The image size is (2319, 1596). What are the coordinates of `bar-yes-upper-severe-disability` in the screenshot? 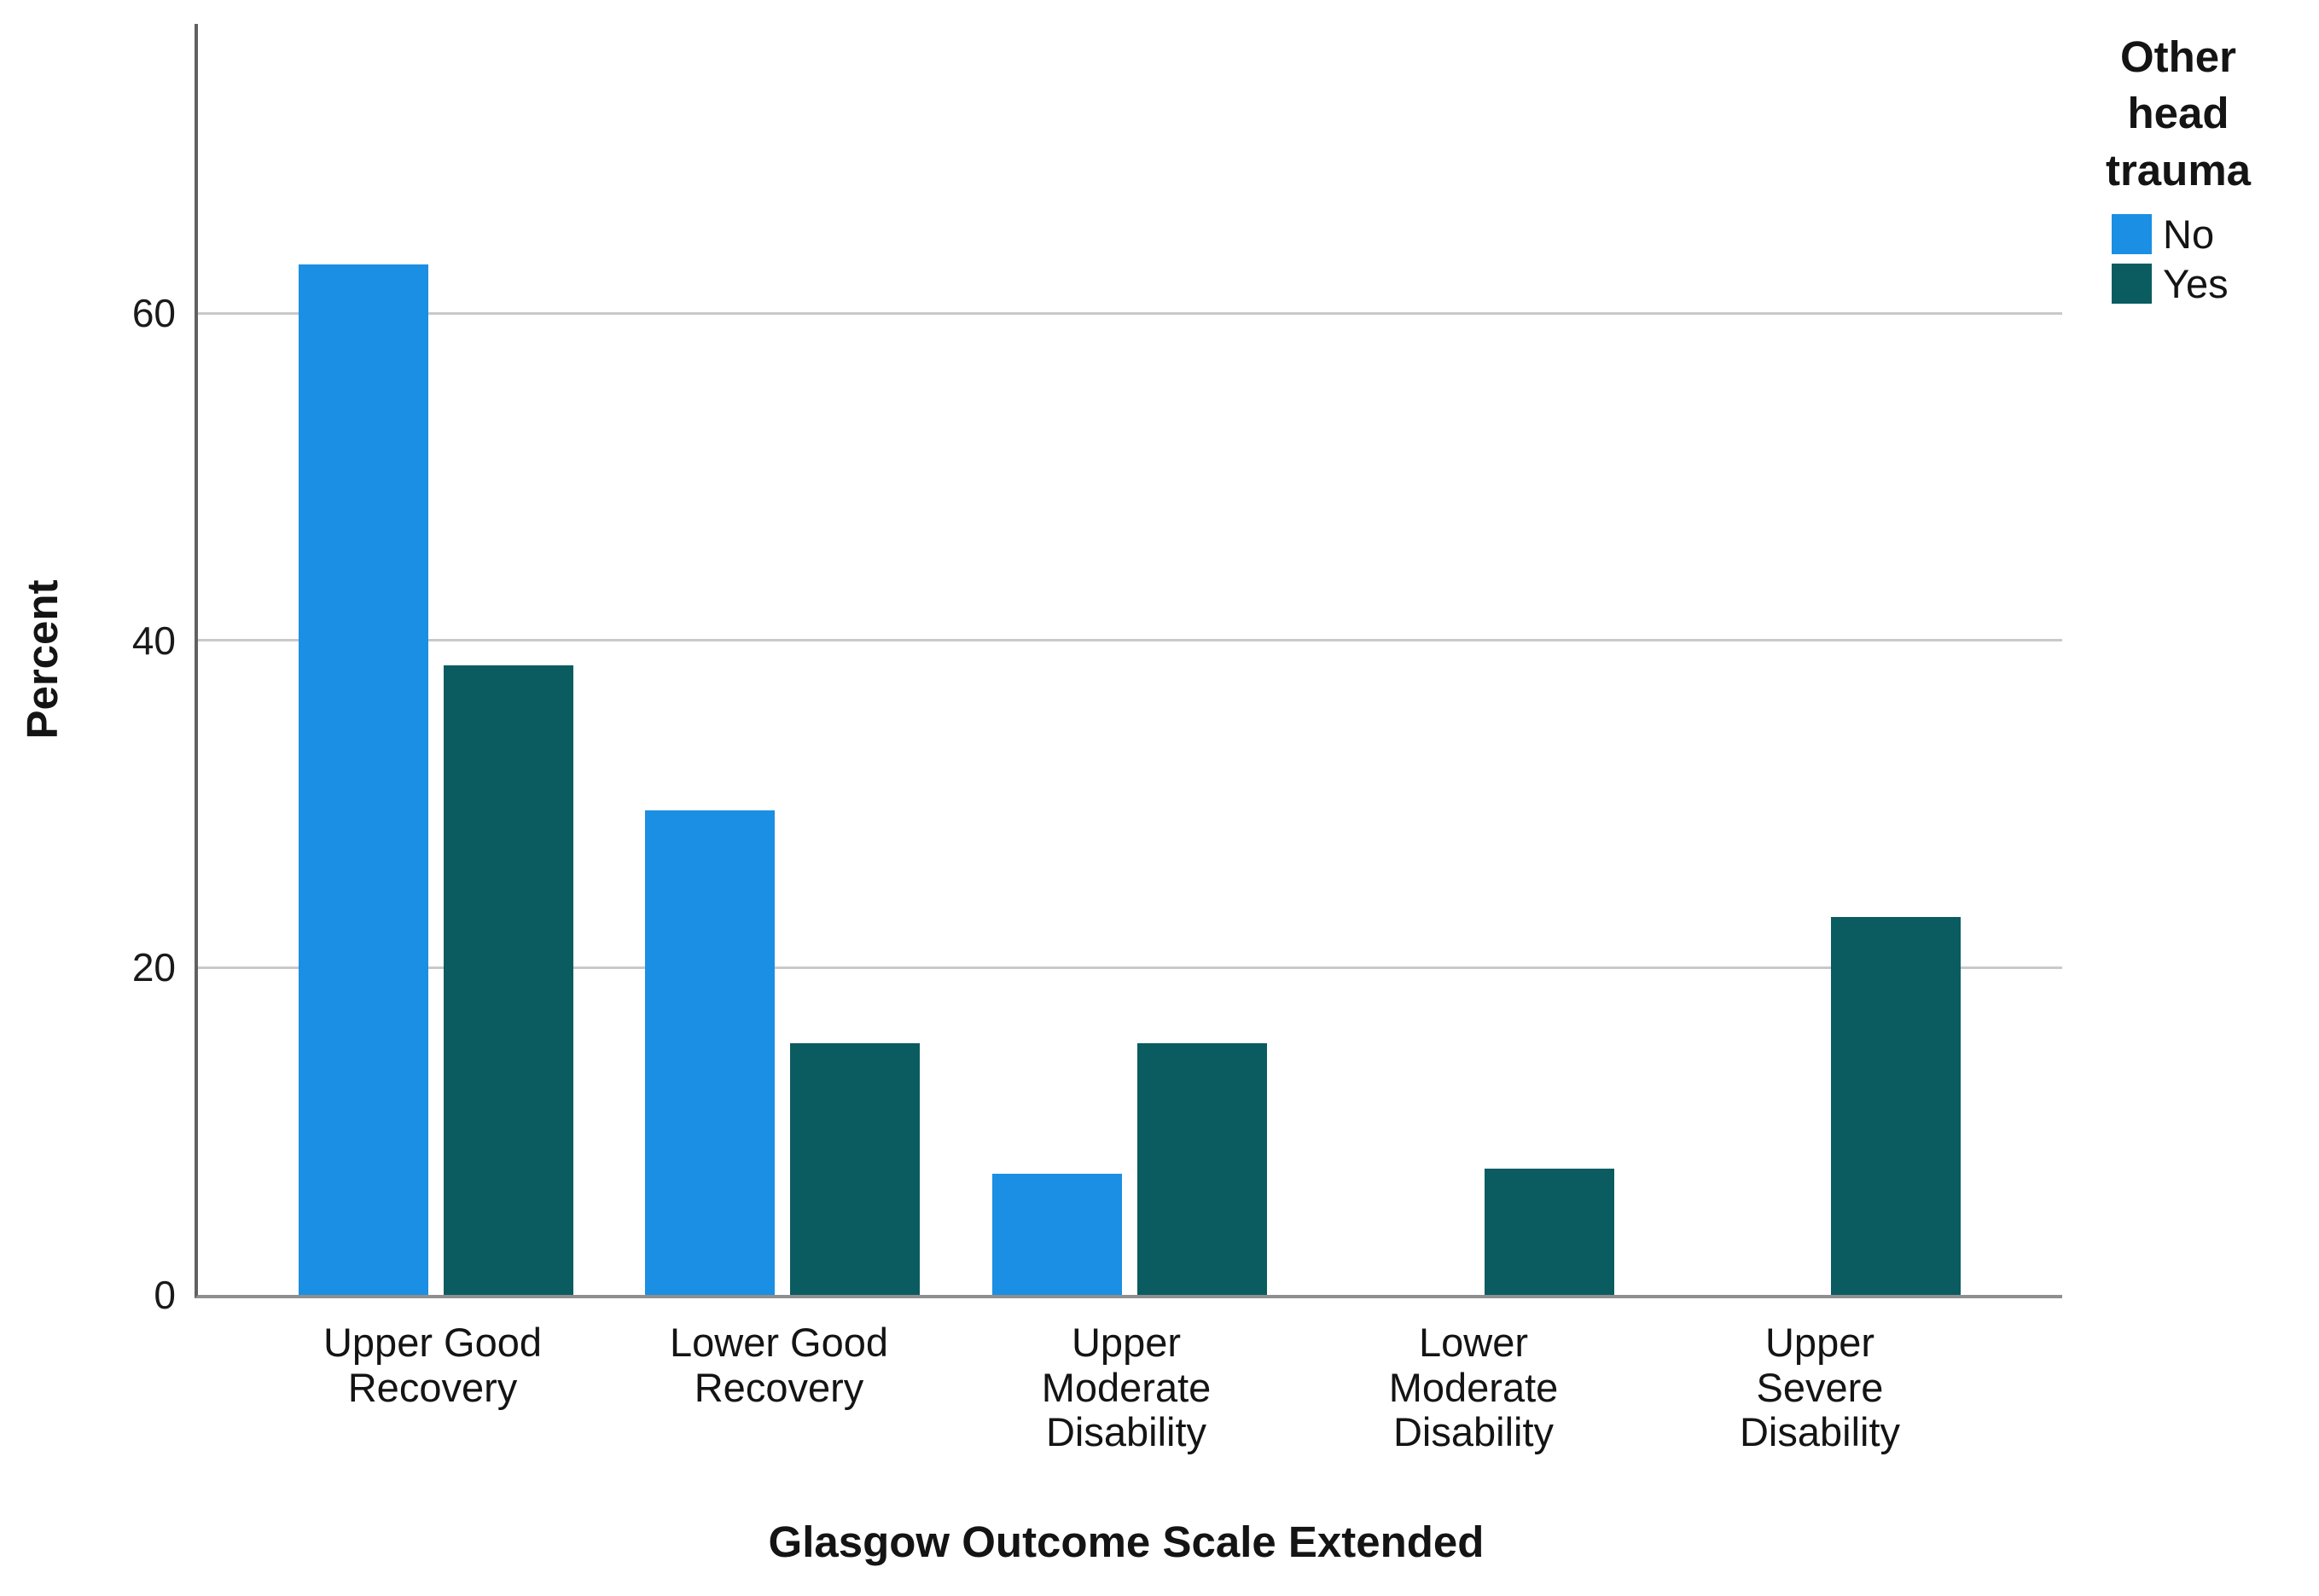 It's located at (1896, 1106).